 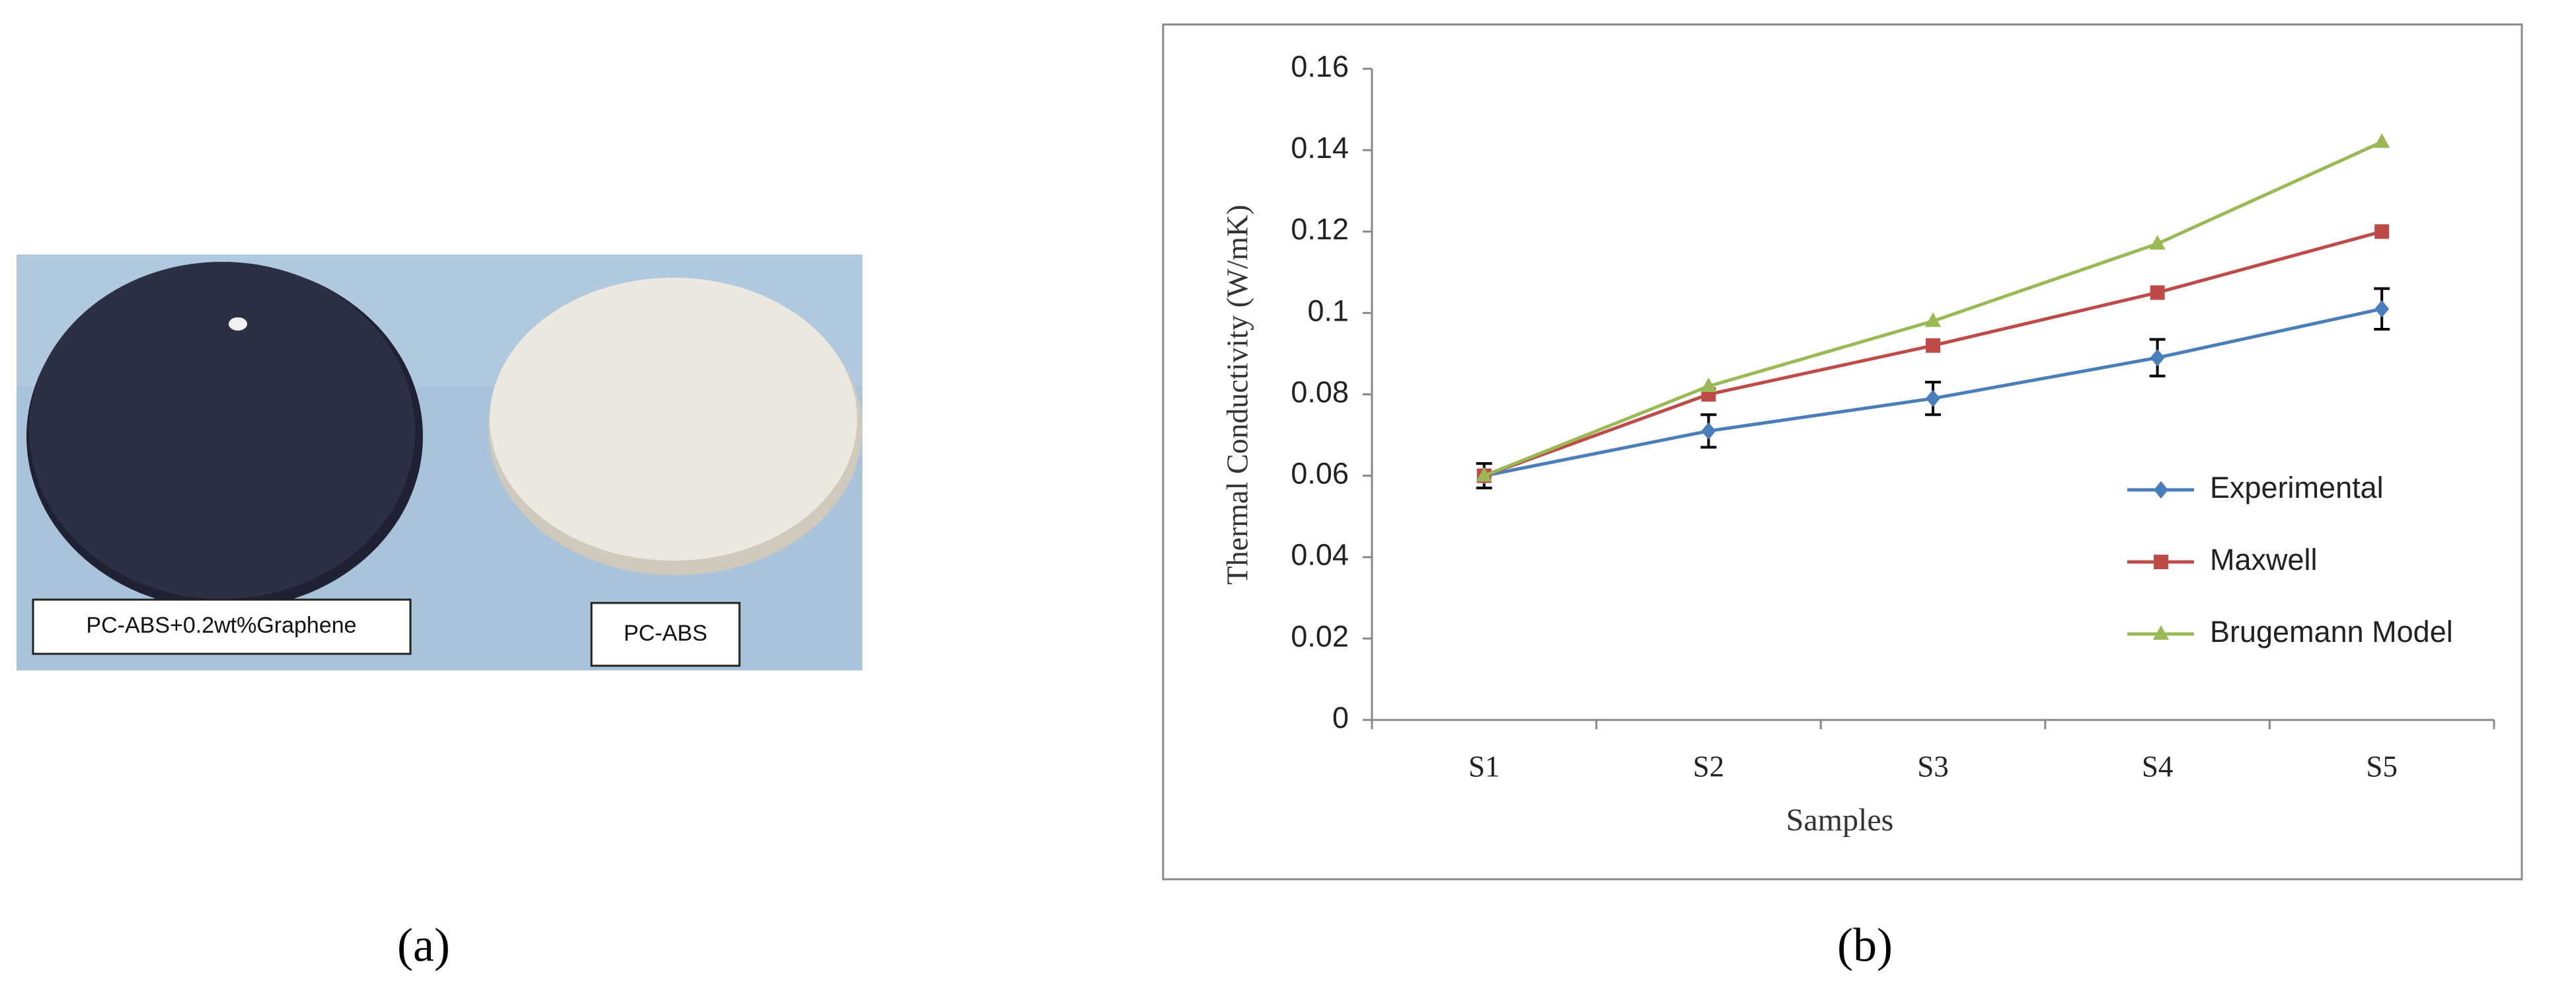 I want to click on x-tick-label: S4, so click(x=2158, y=766).